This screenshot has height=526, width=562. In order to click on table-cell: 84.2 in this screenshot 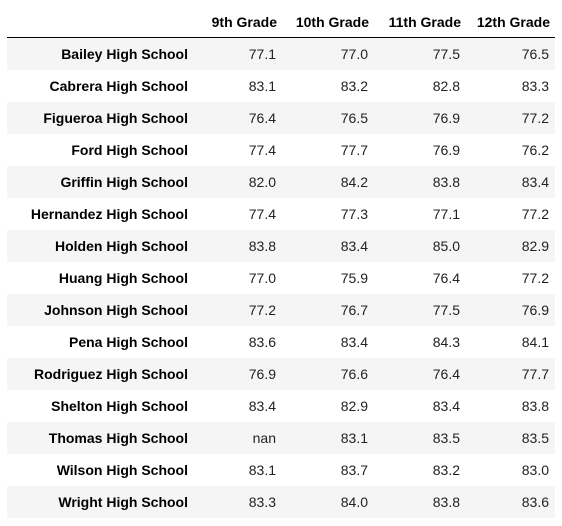, I will do `click(354, 181)`.